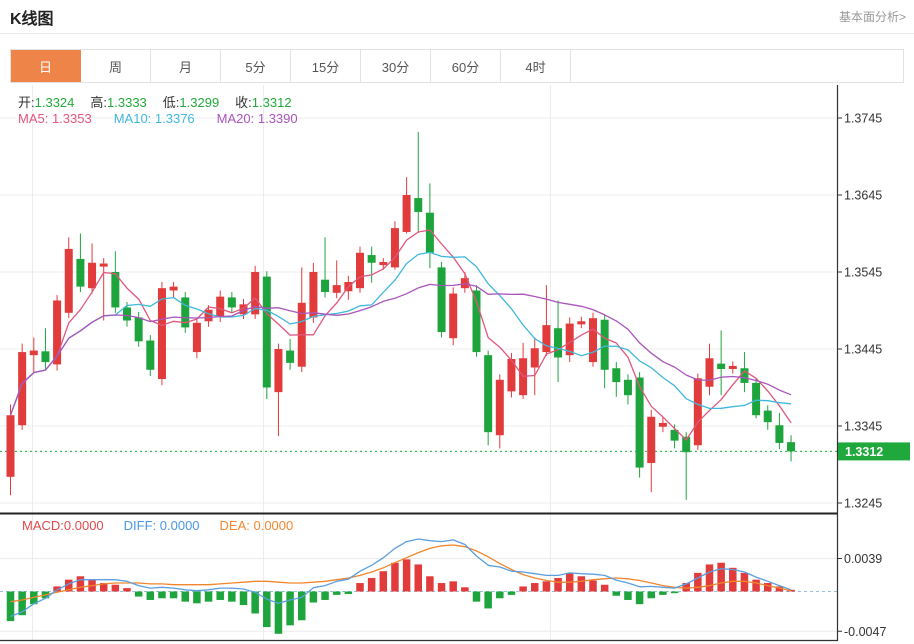 The height and width of the screenshot is (644, 914). Describe the element at coordinates (256, 66) in the screenshot. I see `tab-5min: 5分` at that location.